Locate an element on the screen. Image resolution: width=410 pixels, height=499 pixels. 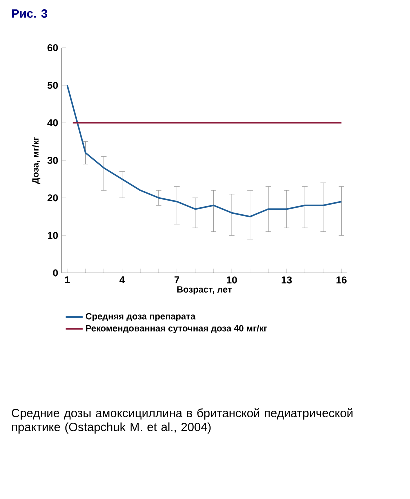
y-tick-label: 30 is located at coordinates (53, 160).